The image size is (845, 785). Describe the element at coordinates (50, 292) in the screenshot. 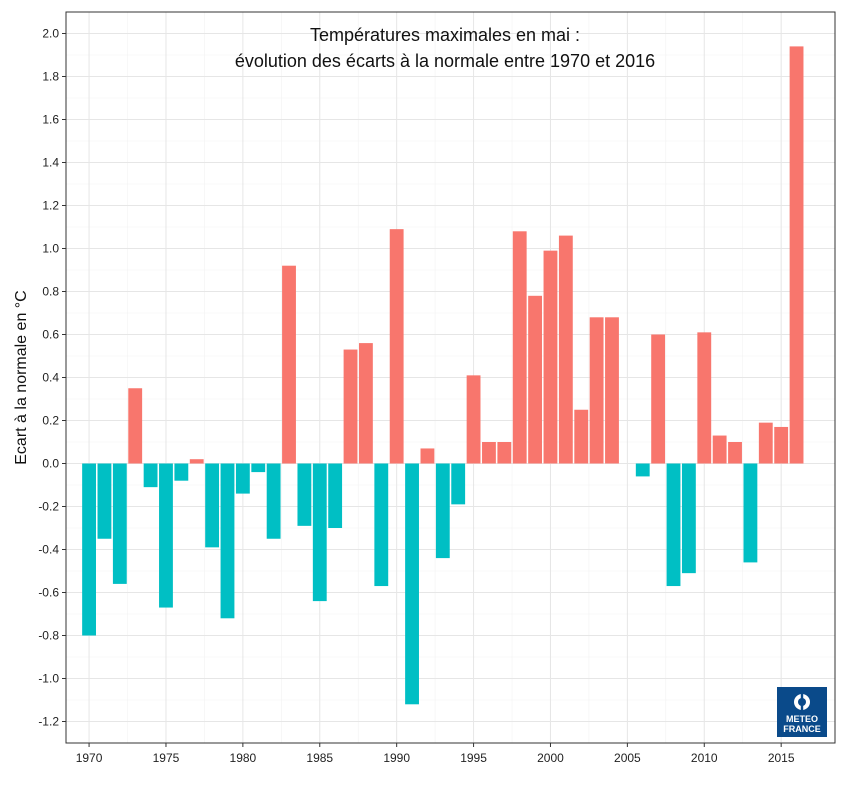

I see `y-tick-label: 0.8` at that location.